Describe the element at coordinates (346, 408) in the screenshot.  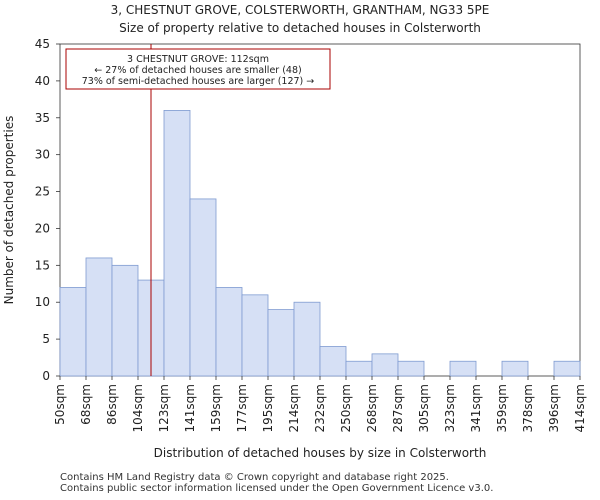
I see `x-tick-label: 250sqm` at that location.